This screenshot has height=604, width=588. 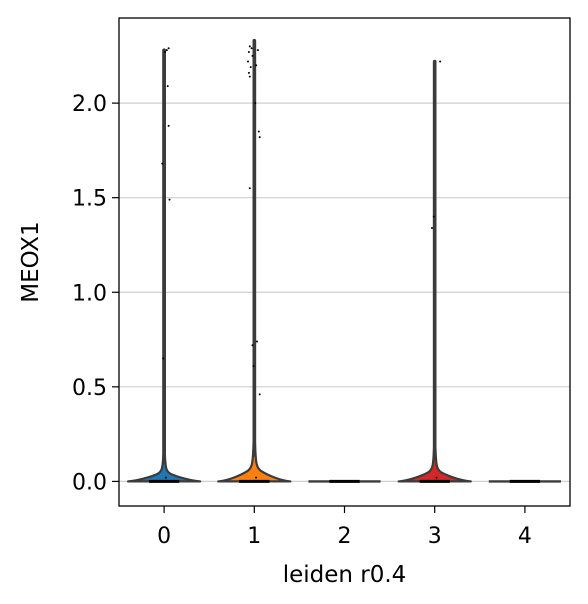 I want to click on x-axis: 0 1 2 3 4, so click(x=344, y=527).